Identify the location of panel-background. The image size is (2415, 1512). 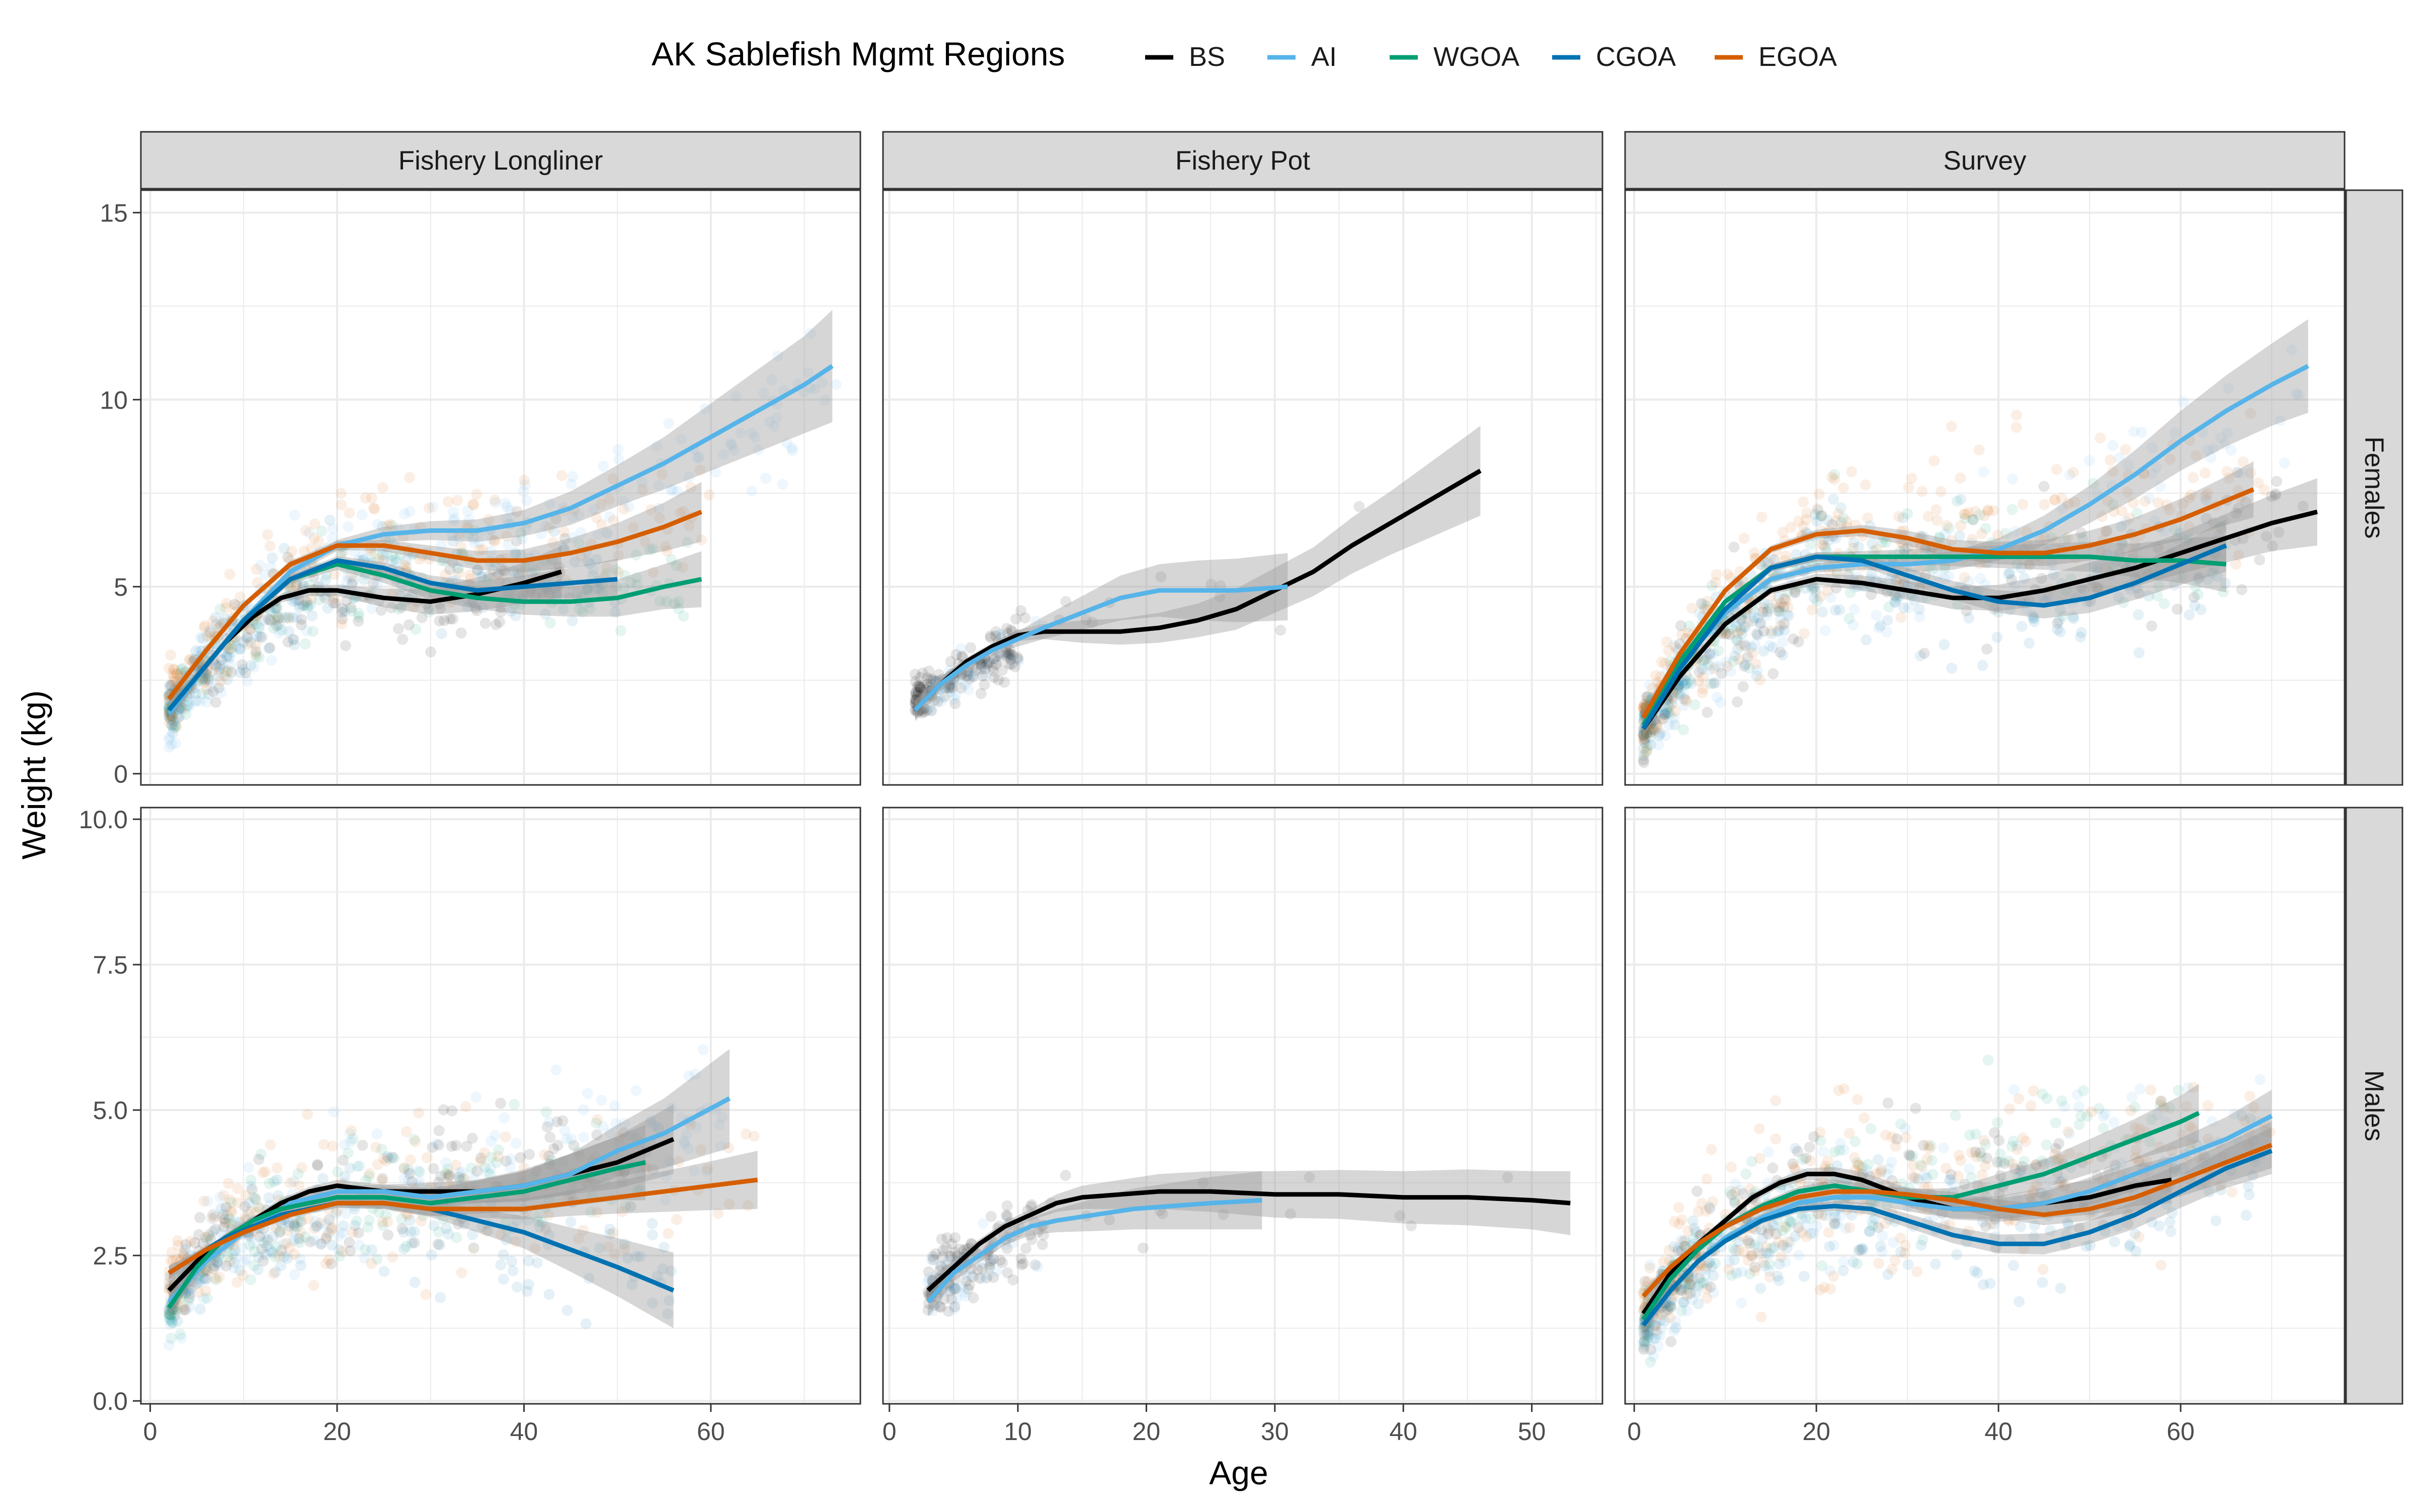
(500, 1106).